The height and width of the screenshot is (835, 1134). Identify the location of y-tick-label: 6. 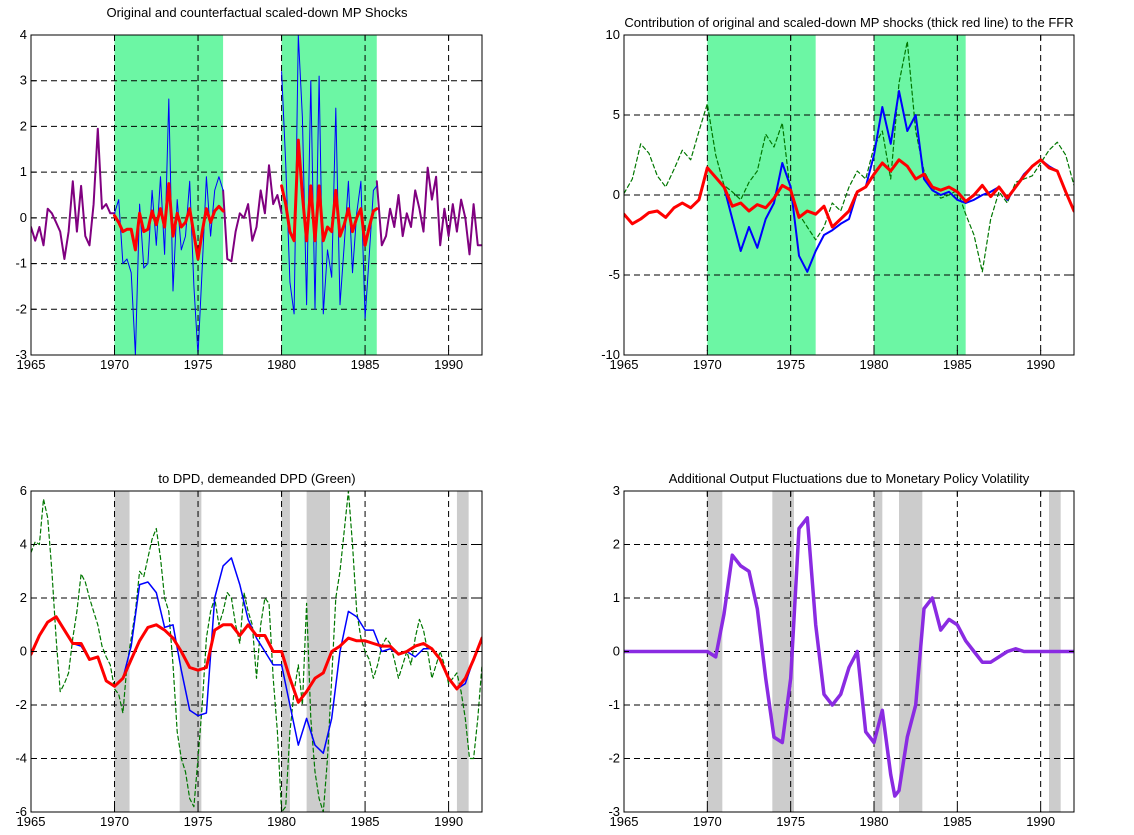
(23, 490).